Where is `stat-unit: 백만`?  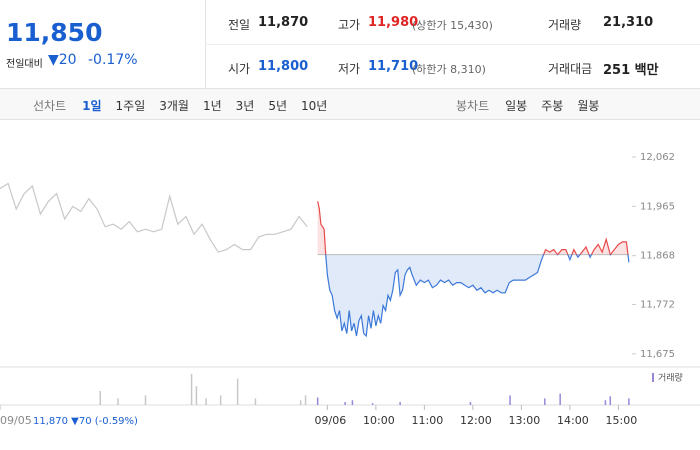
stat-unit: 백만 is located at coordinates (646, 70).